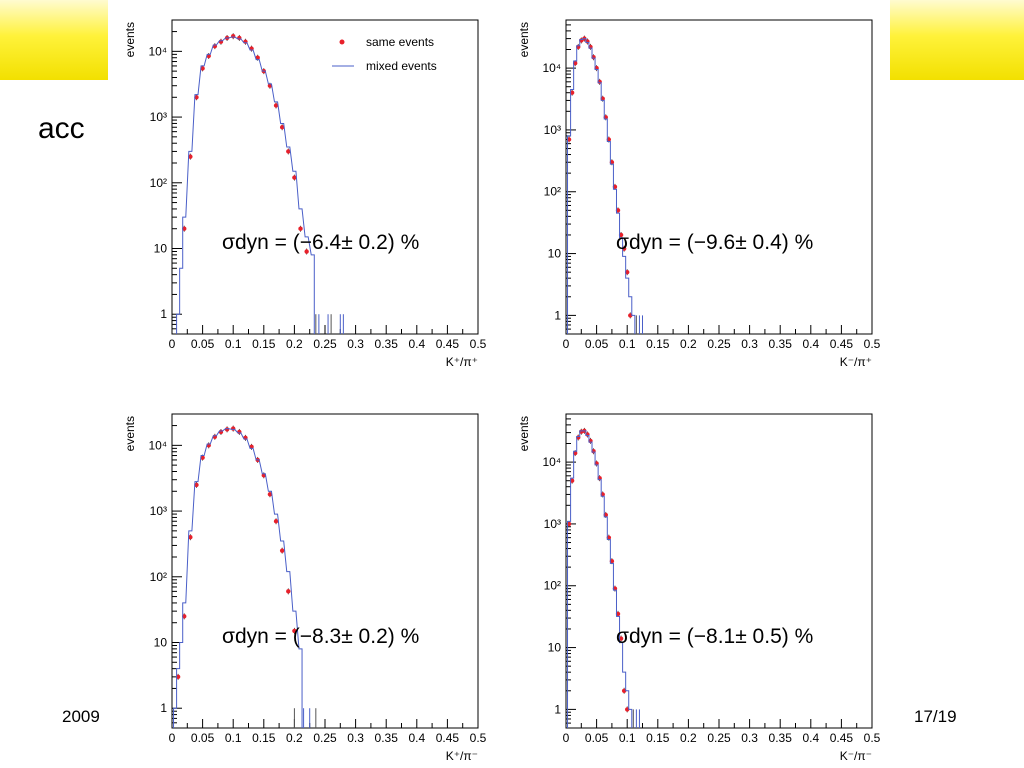  Describe the element at coordinates (54, 40) in the screenshot. I see `banner-left` at that location.